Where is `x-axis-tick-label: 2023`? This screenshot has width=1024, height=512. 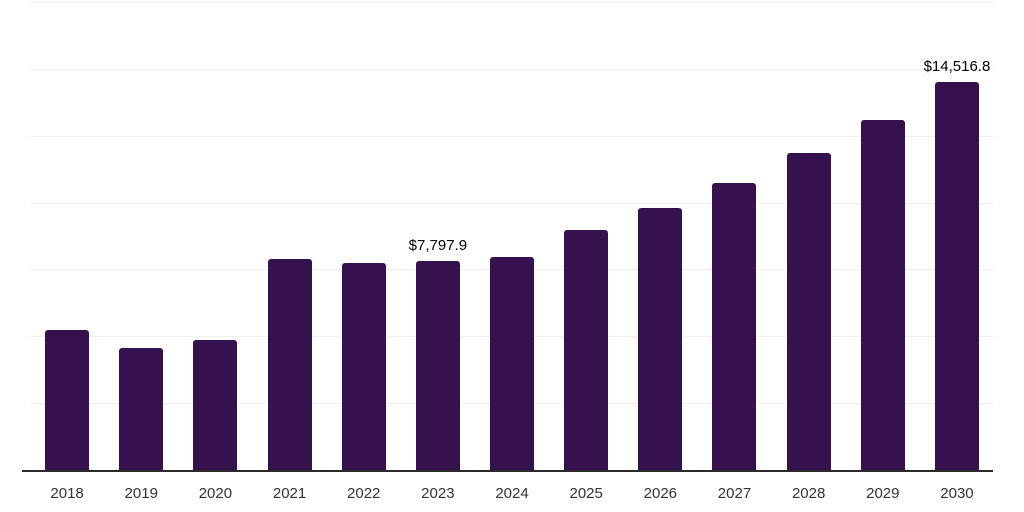
x-axis-tick-label: 2023 is located at coordinates (438, 493).